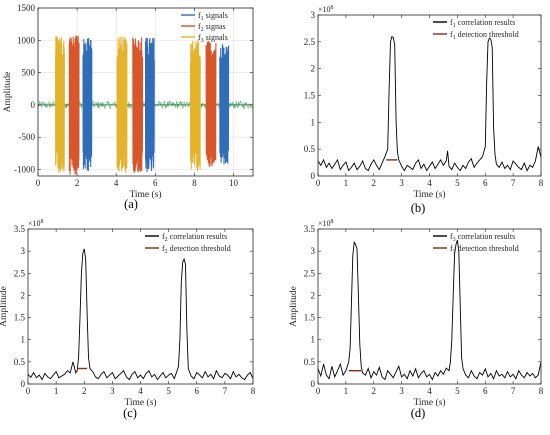  What do you see at coordinates (482, 23) in the screenshot?
I see `legend-label: f1 correlation results` at bounding box center [482, 23].